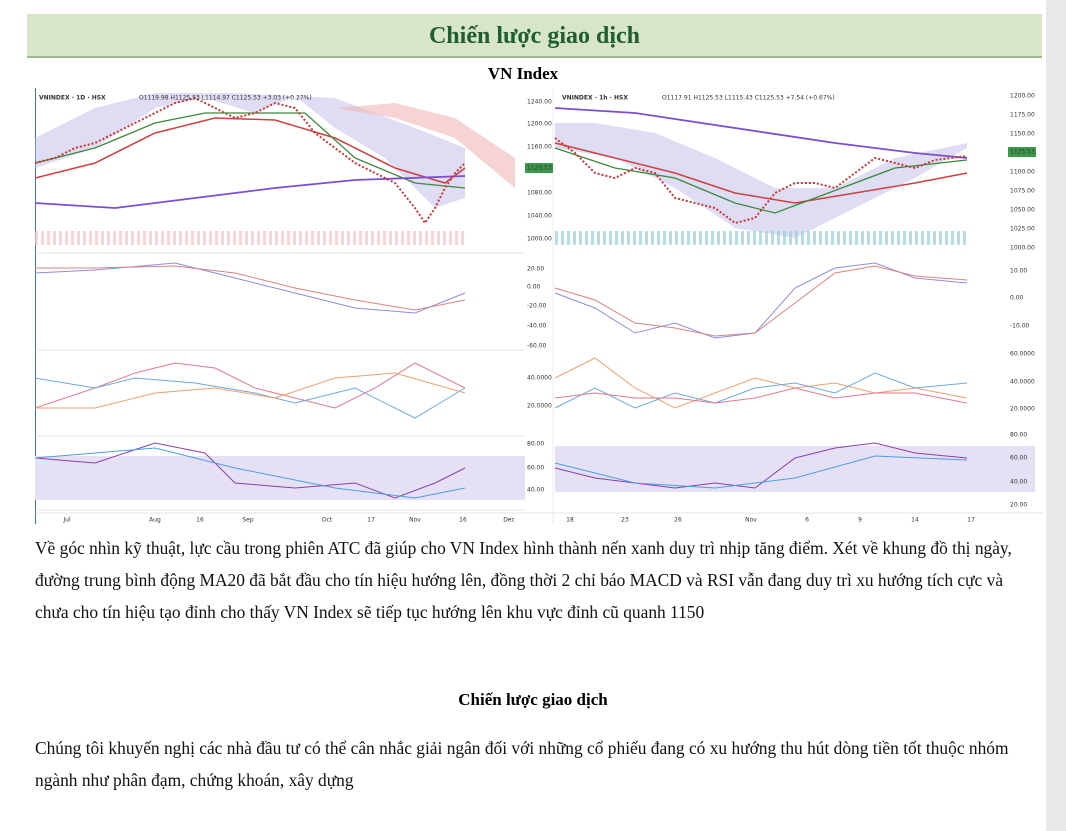  What do you see at coordinates (533, 699) in the screenshot?
I see `section-heading: Chiến lược giao dịch` at bounding box center [533, 699].